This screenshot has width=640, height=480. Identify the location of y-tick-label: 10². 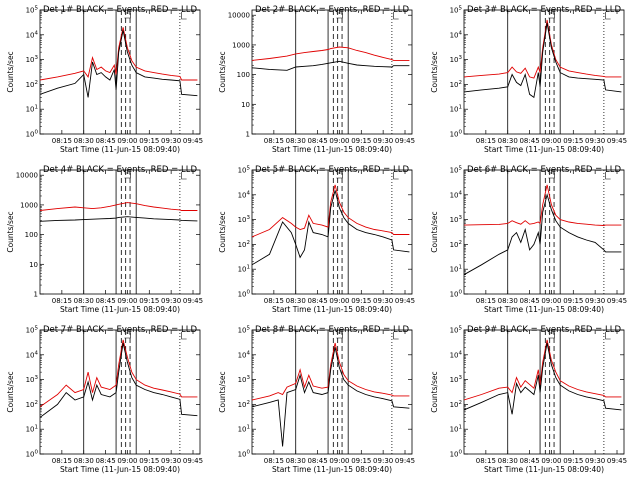
(244, 244).